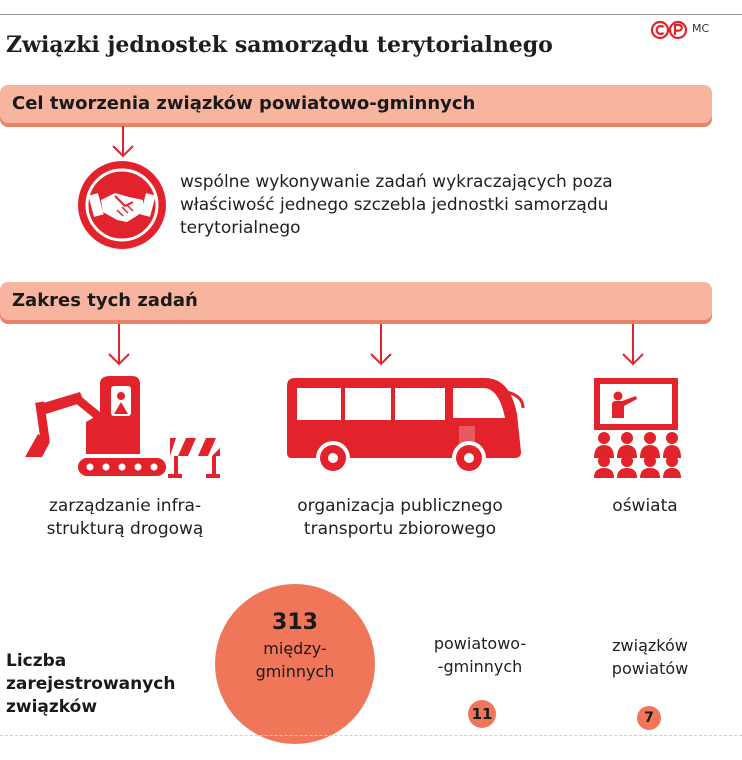 This screenshot has height=760, width=742. What do you see at coordinates (295, 622) in the screenshot?
I see `intermunicipal-count: 313` at bounding box center [295, 622].